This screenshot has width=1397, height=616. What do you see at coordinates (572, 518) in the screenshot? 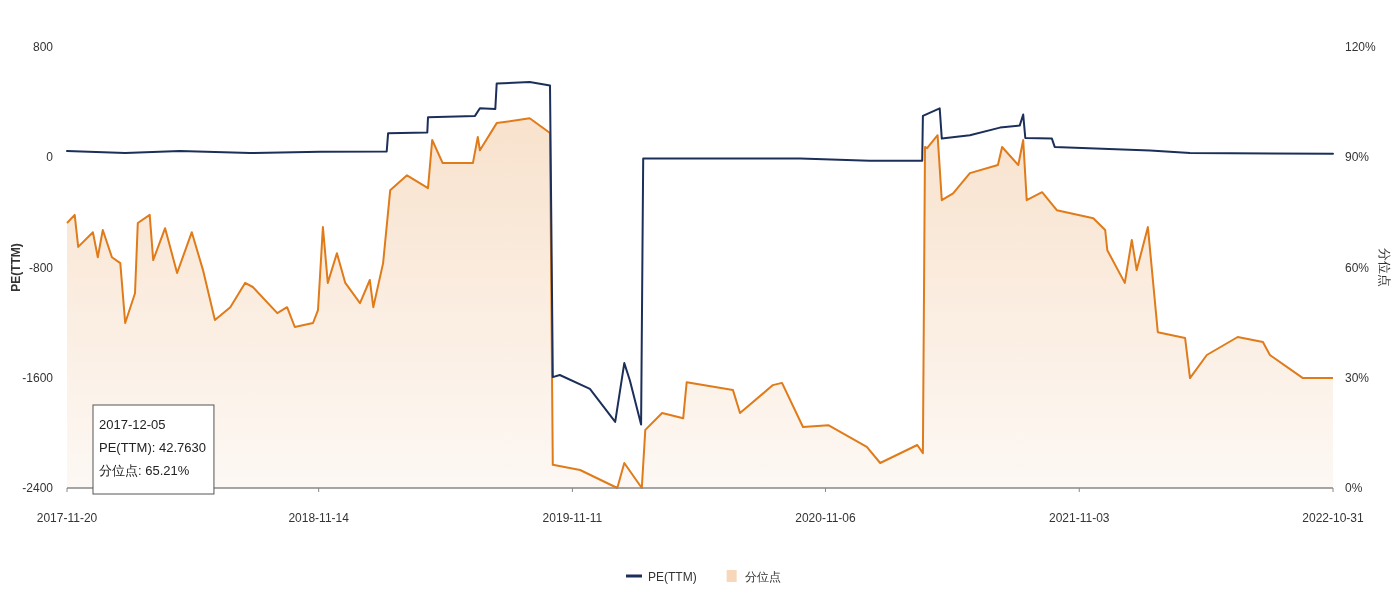
I see `x-tick-label: 2019-11-11` at bounding box center [572, 518].